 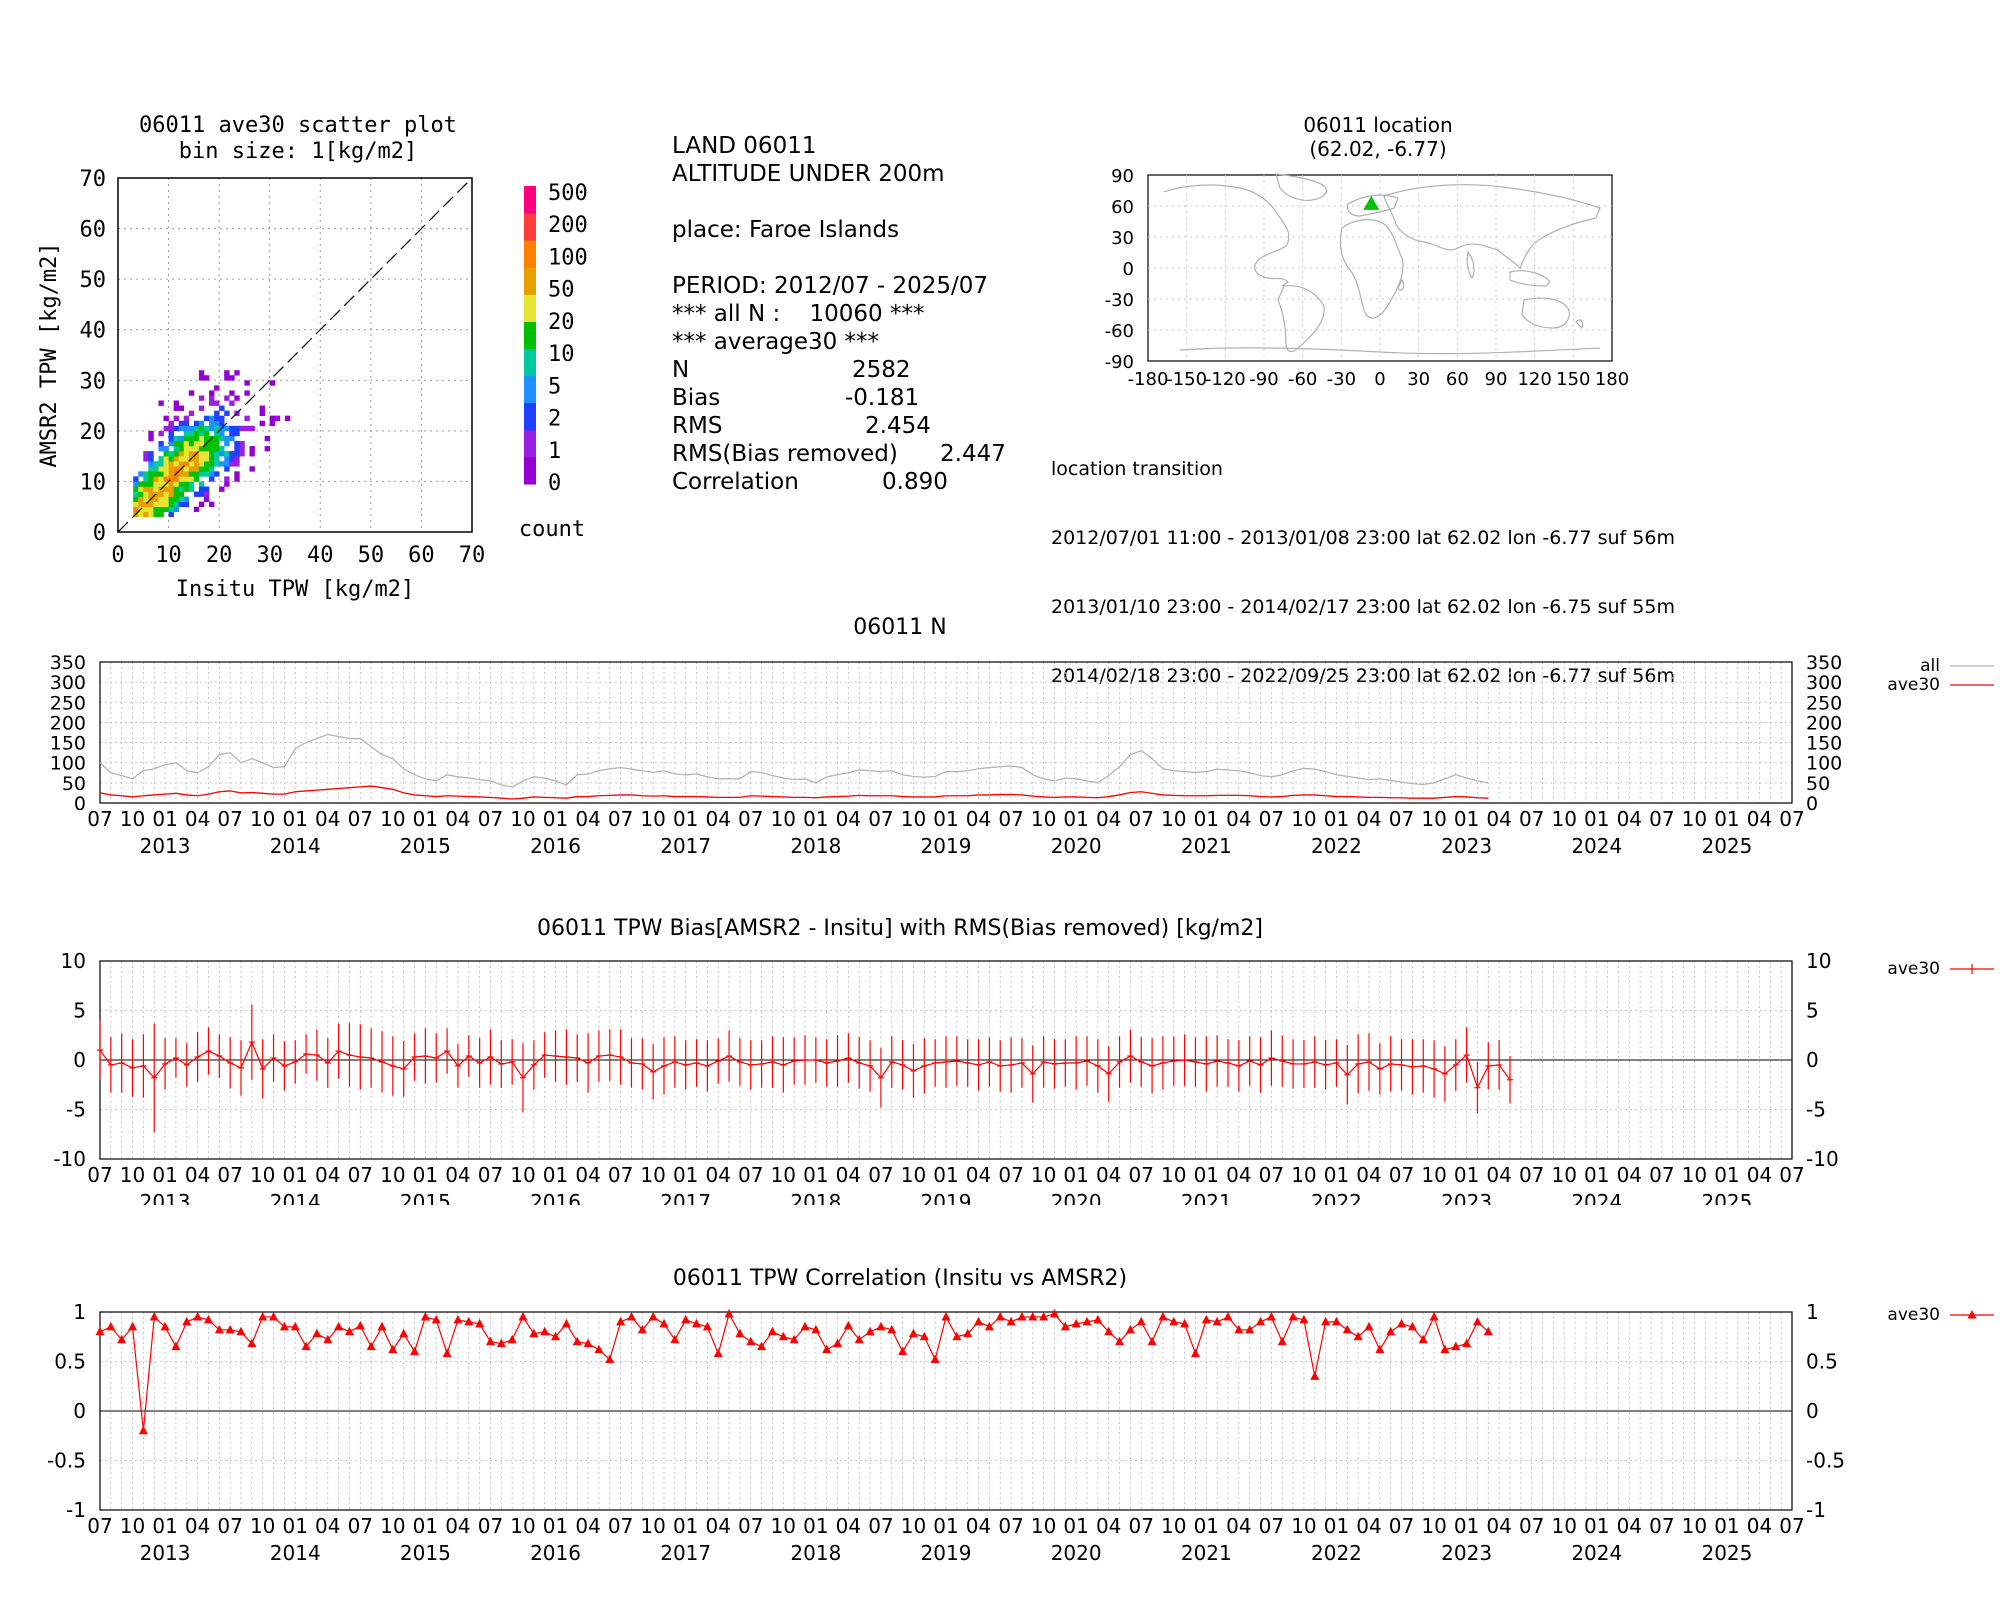 I want to click on y-tick-label: 10, so click(x=73, y=961).